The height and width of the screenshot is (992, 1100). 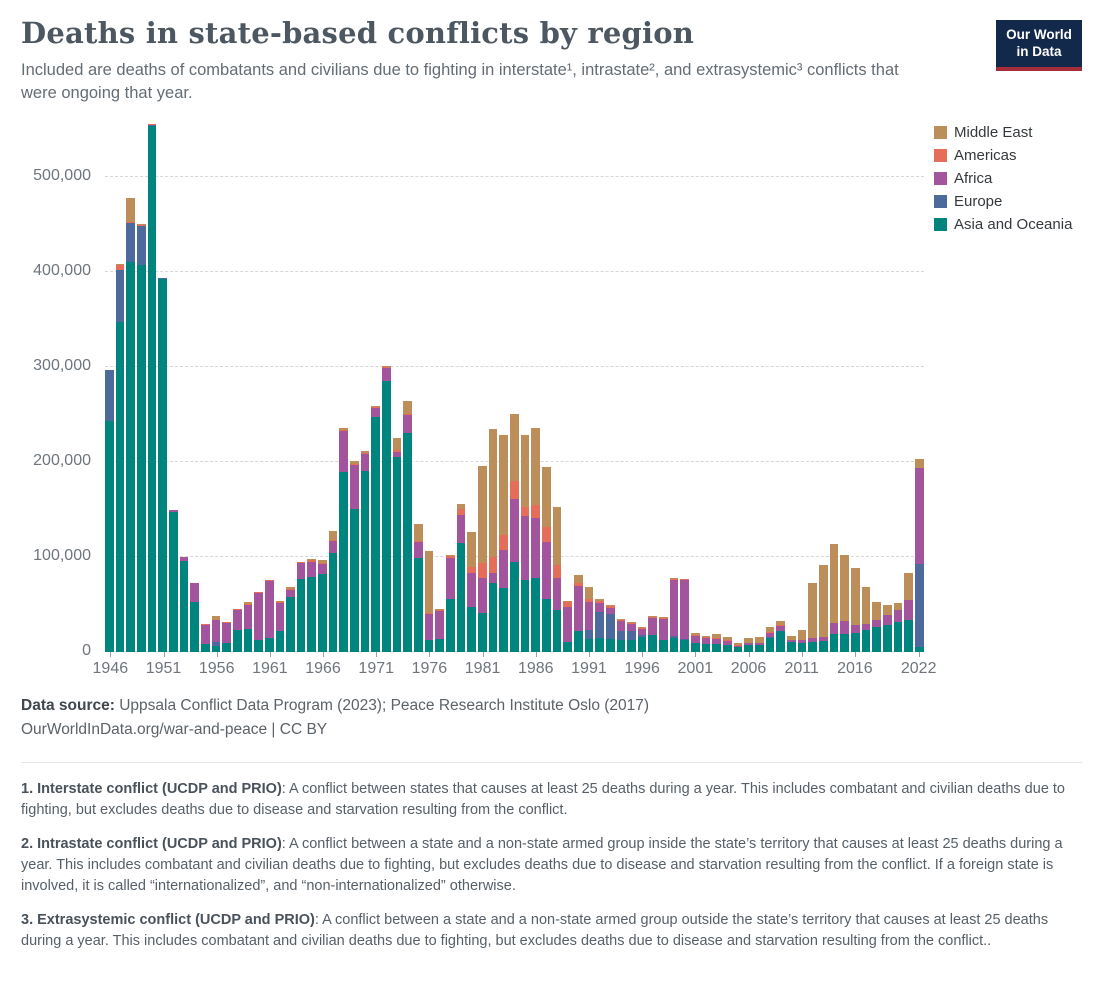 What do you see at coordinates (610, 626) in the screenshot?
I see `bar-segment-1993-europe` at bounding box center [610, 626].